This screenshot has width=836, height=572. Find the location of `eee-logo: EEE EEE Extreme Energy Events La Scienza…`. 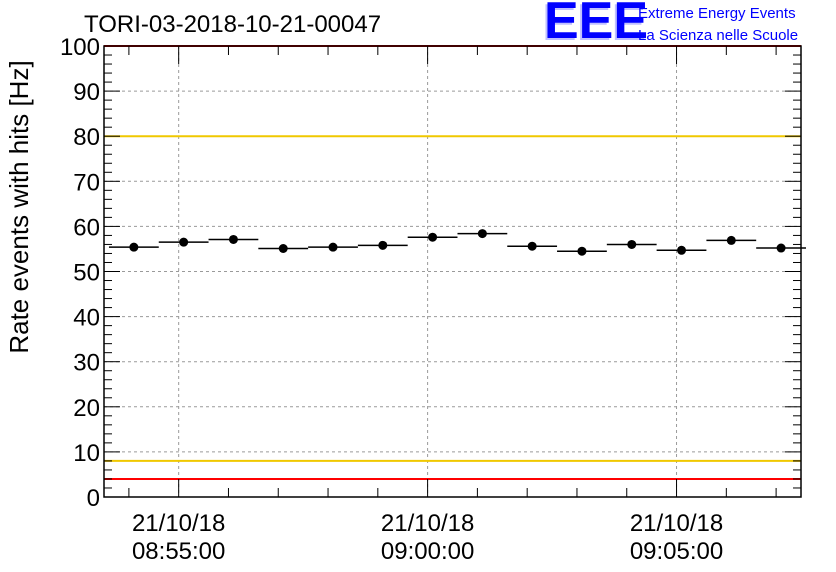

eee-logo: EEE EEE Extreme Energy Events La Scienza… is located at coordinates (670, 26).